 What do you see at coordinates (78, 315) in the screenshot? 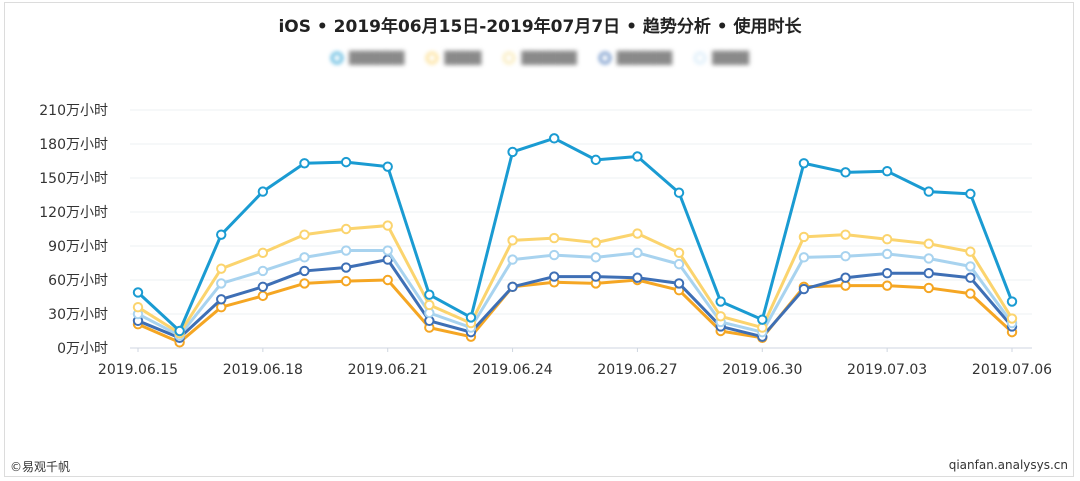
I see `y-tick-label: 30万小时` at bounding box center [78, 315].